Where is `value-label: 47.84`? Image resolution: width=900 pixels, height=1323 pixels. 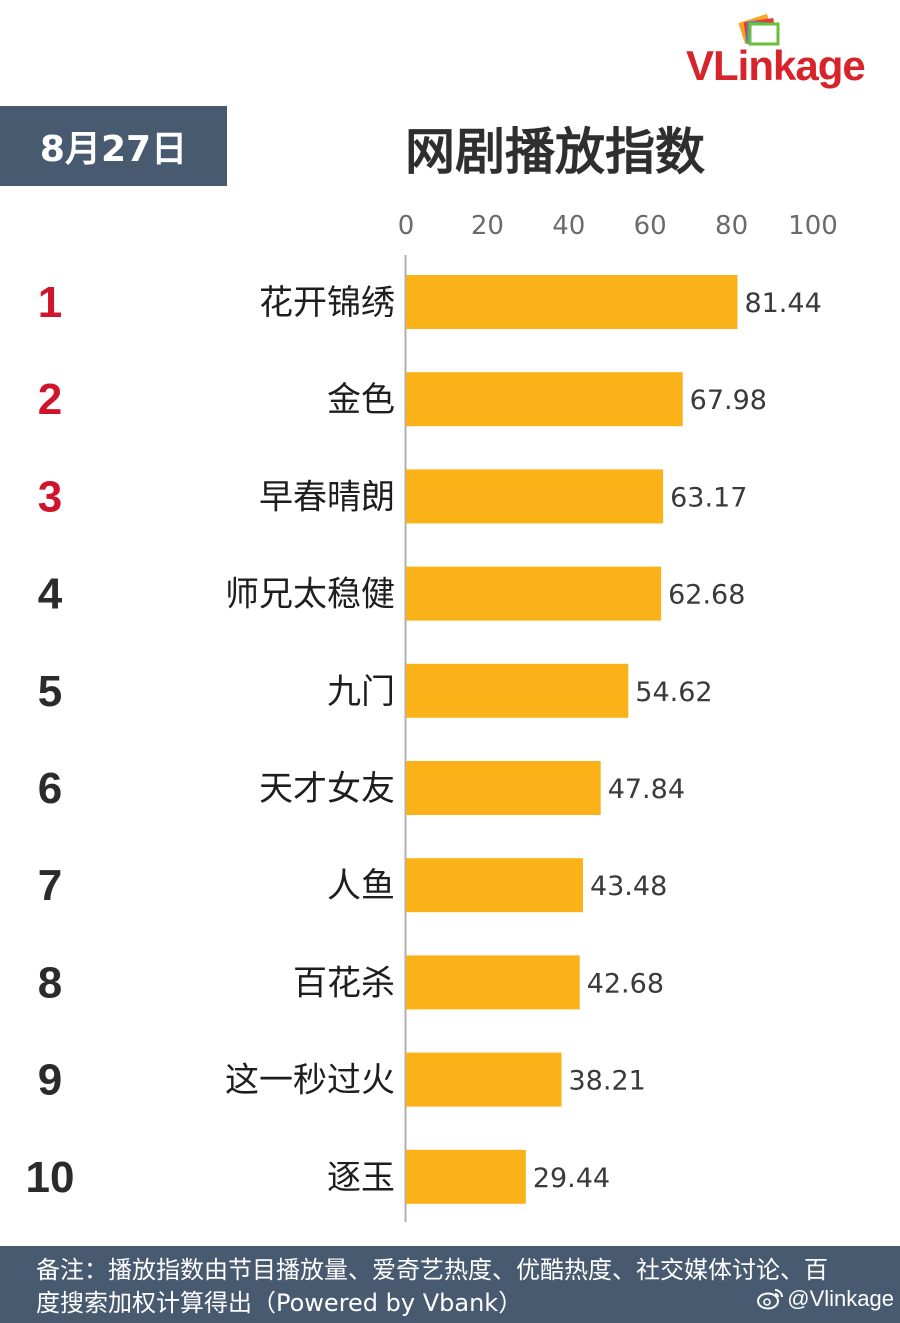 value-label: 47.84 is located at coordinates (646, 789).